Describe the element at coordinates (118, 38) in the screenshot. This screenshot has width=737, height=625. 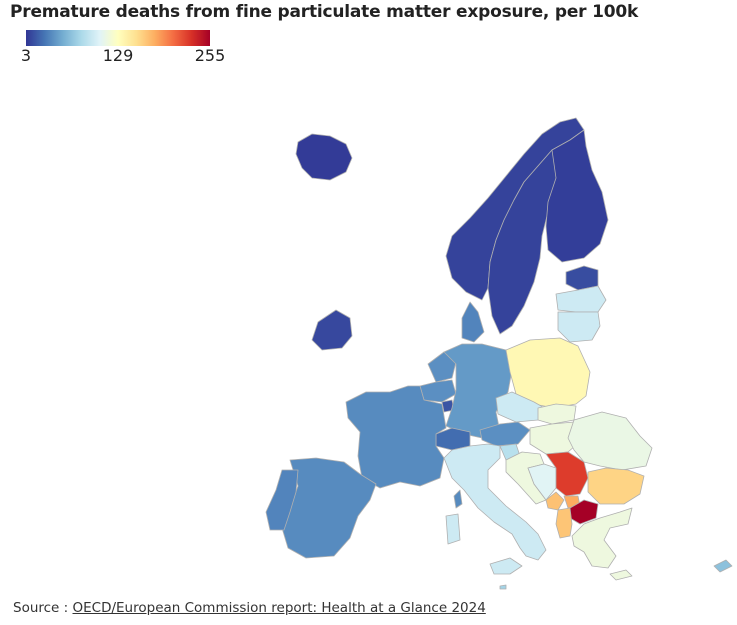
I see `legend-gradient-bar` at that location.